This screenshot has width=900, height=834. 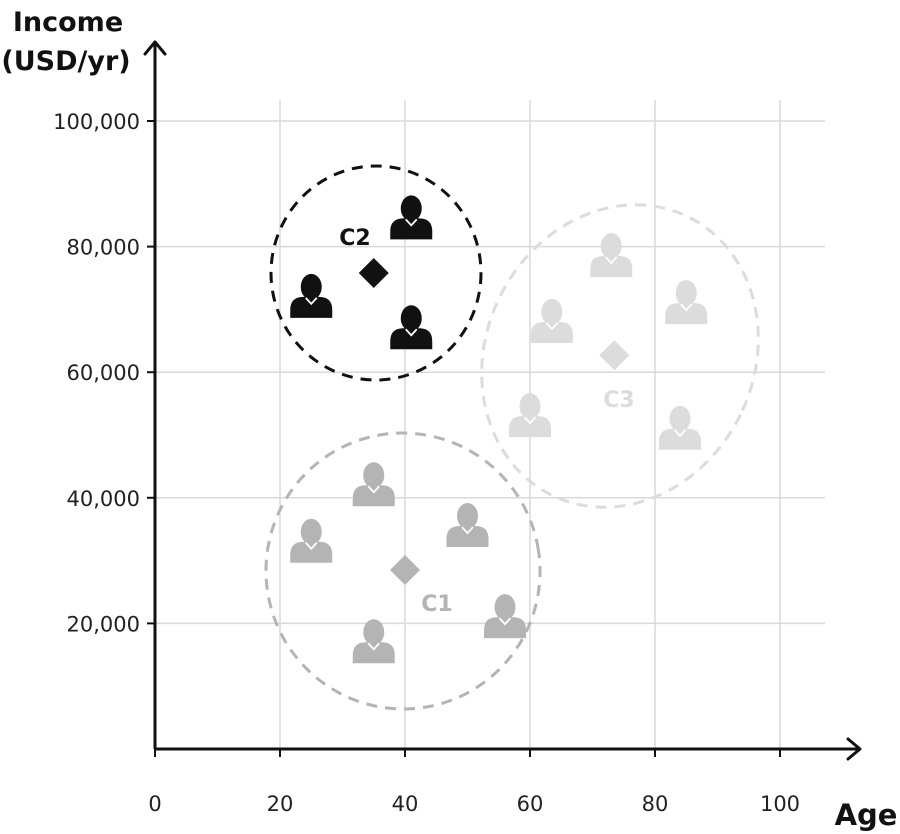 I want to click on x-tick-label: 80, so click(x=655, y=804).